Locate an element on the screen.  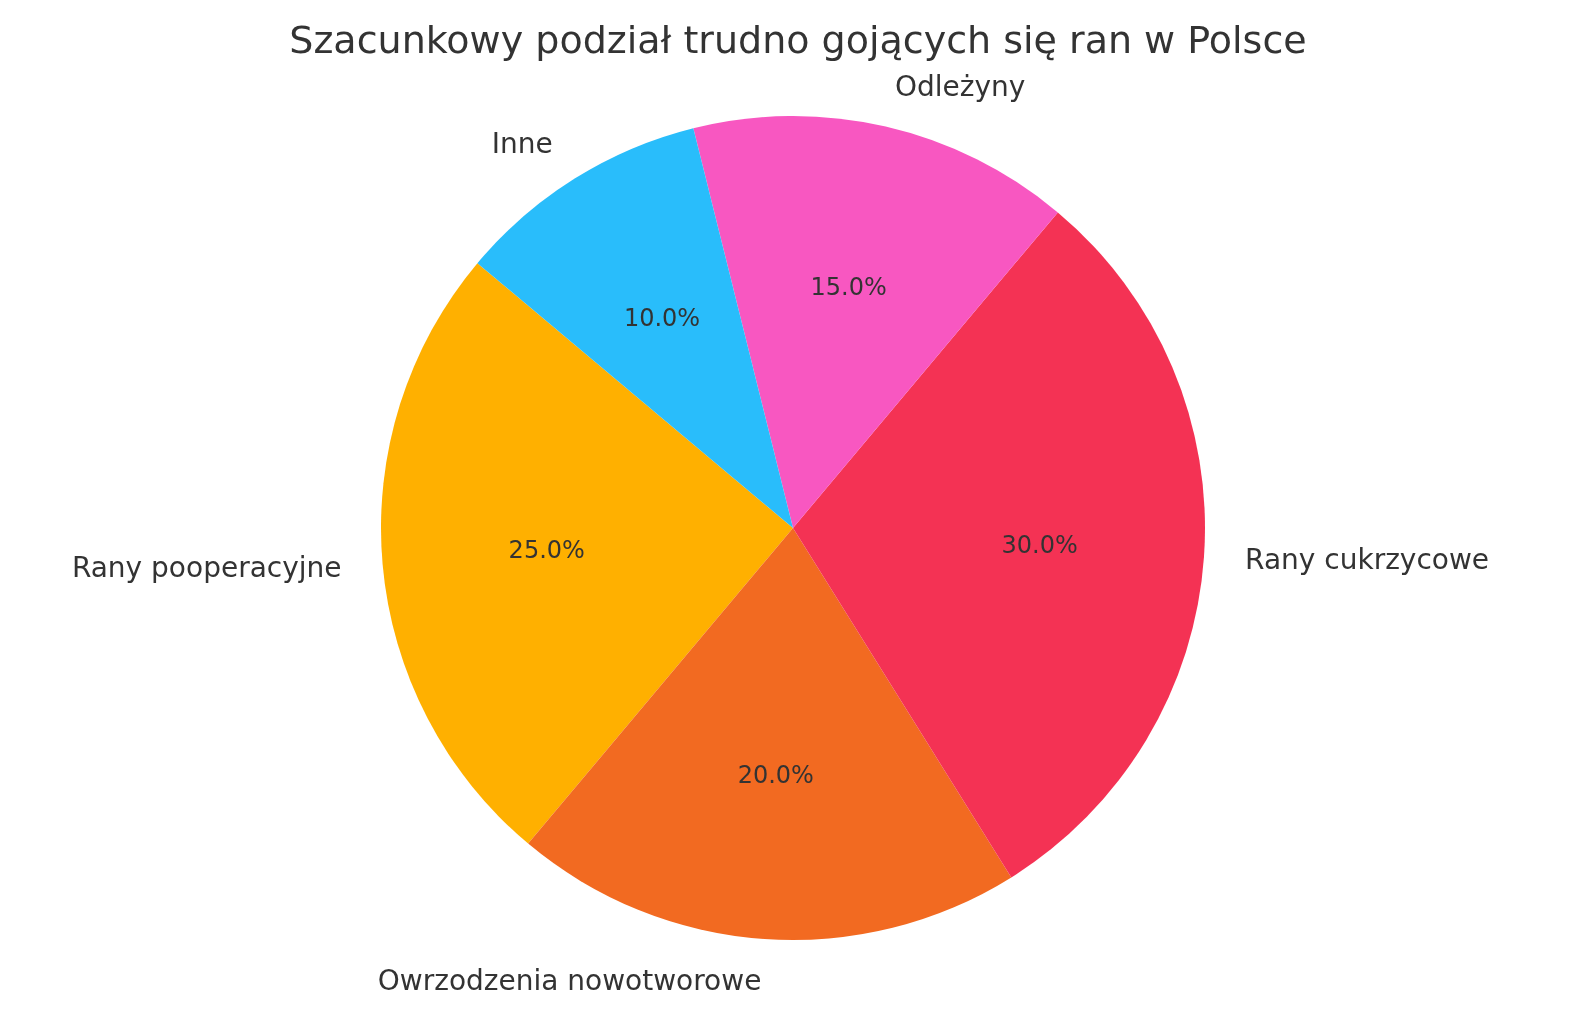
data-label: 15.0% is located at coordinates (848, 287).